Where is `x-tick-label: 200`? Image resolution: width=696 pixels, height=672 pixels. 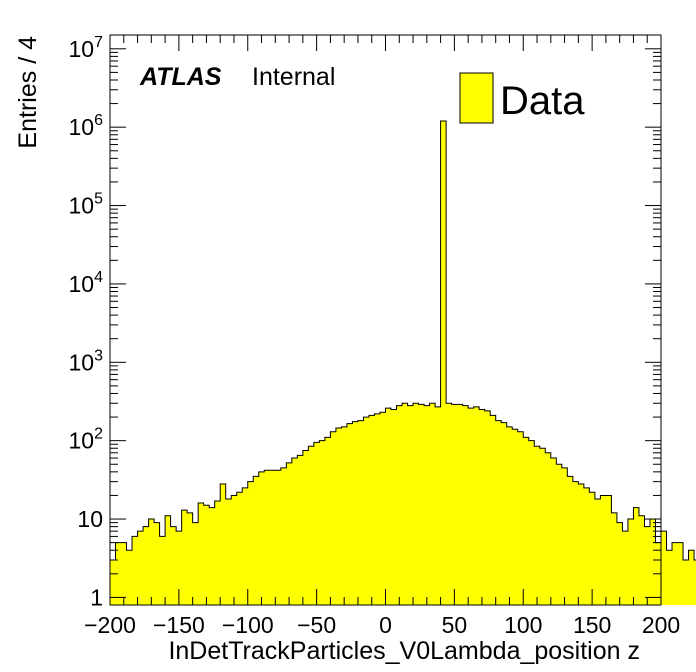
x-tick-label: 200 is located at coordinates (661, 625).